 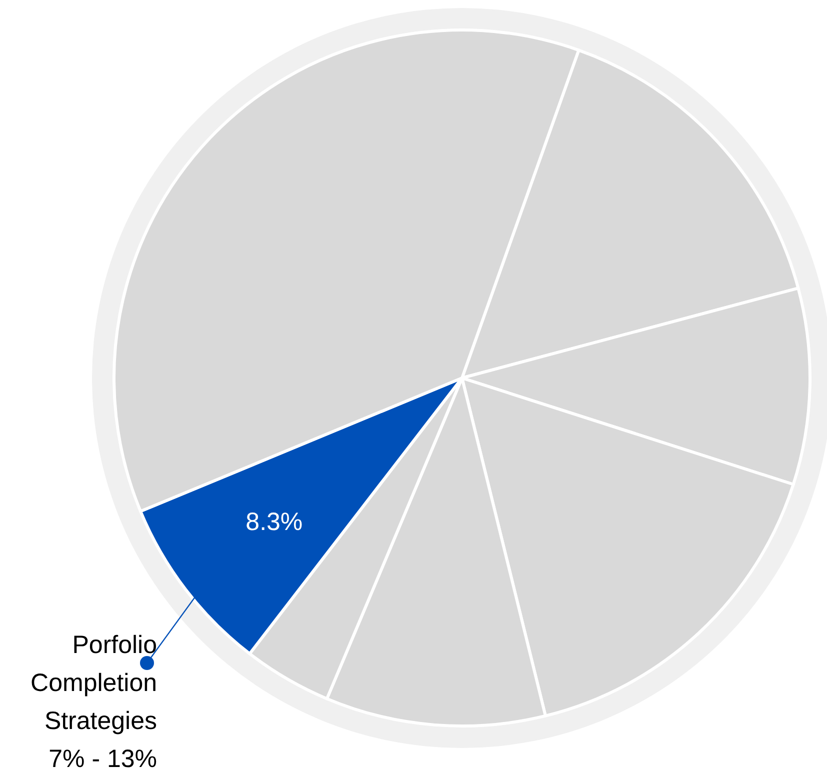 What do you see at coordinates (93, 683) in the screenshot?
I see `slice-label: Porfolio Completion Strategies` at bounding box center [93, 683].